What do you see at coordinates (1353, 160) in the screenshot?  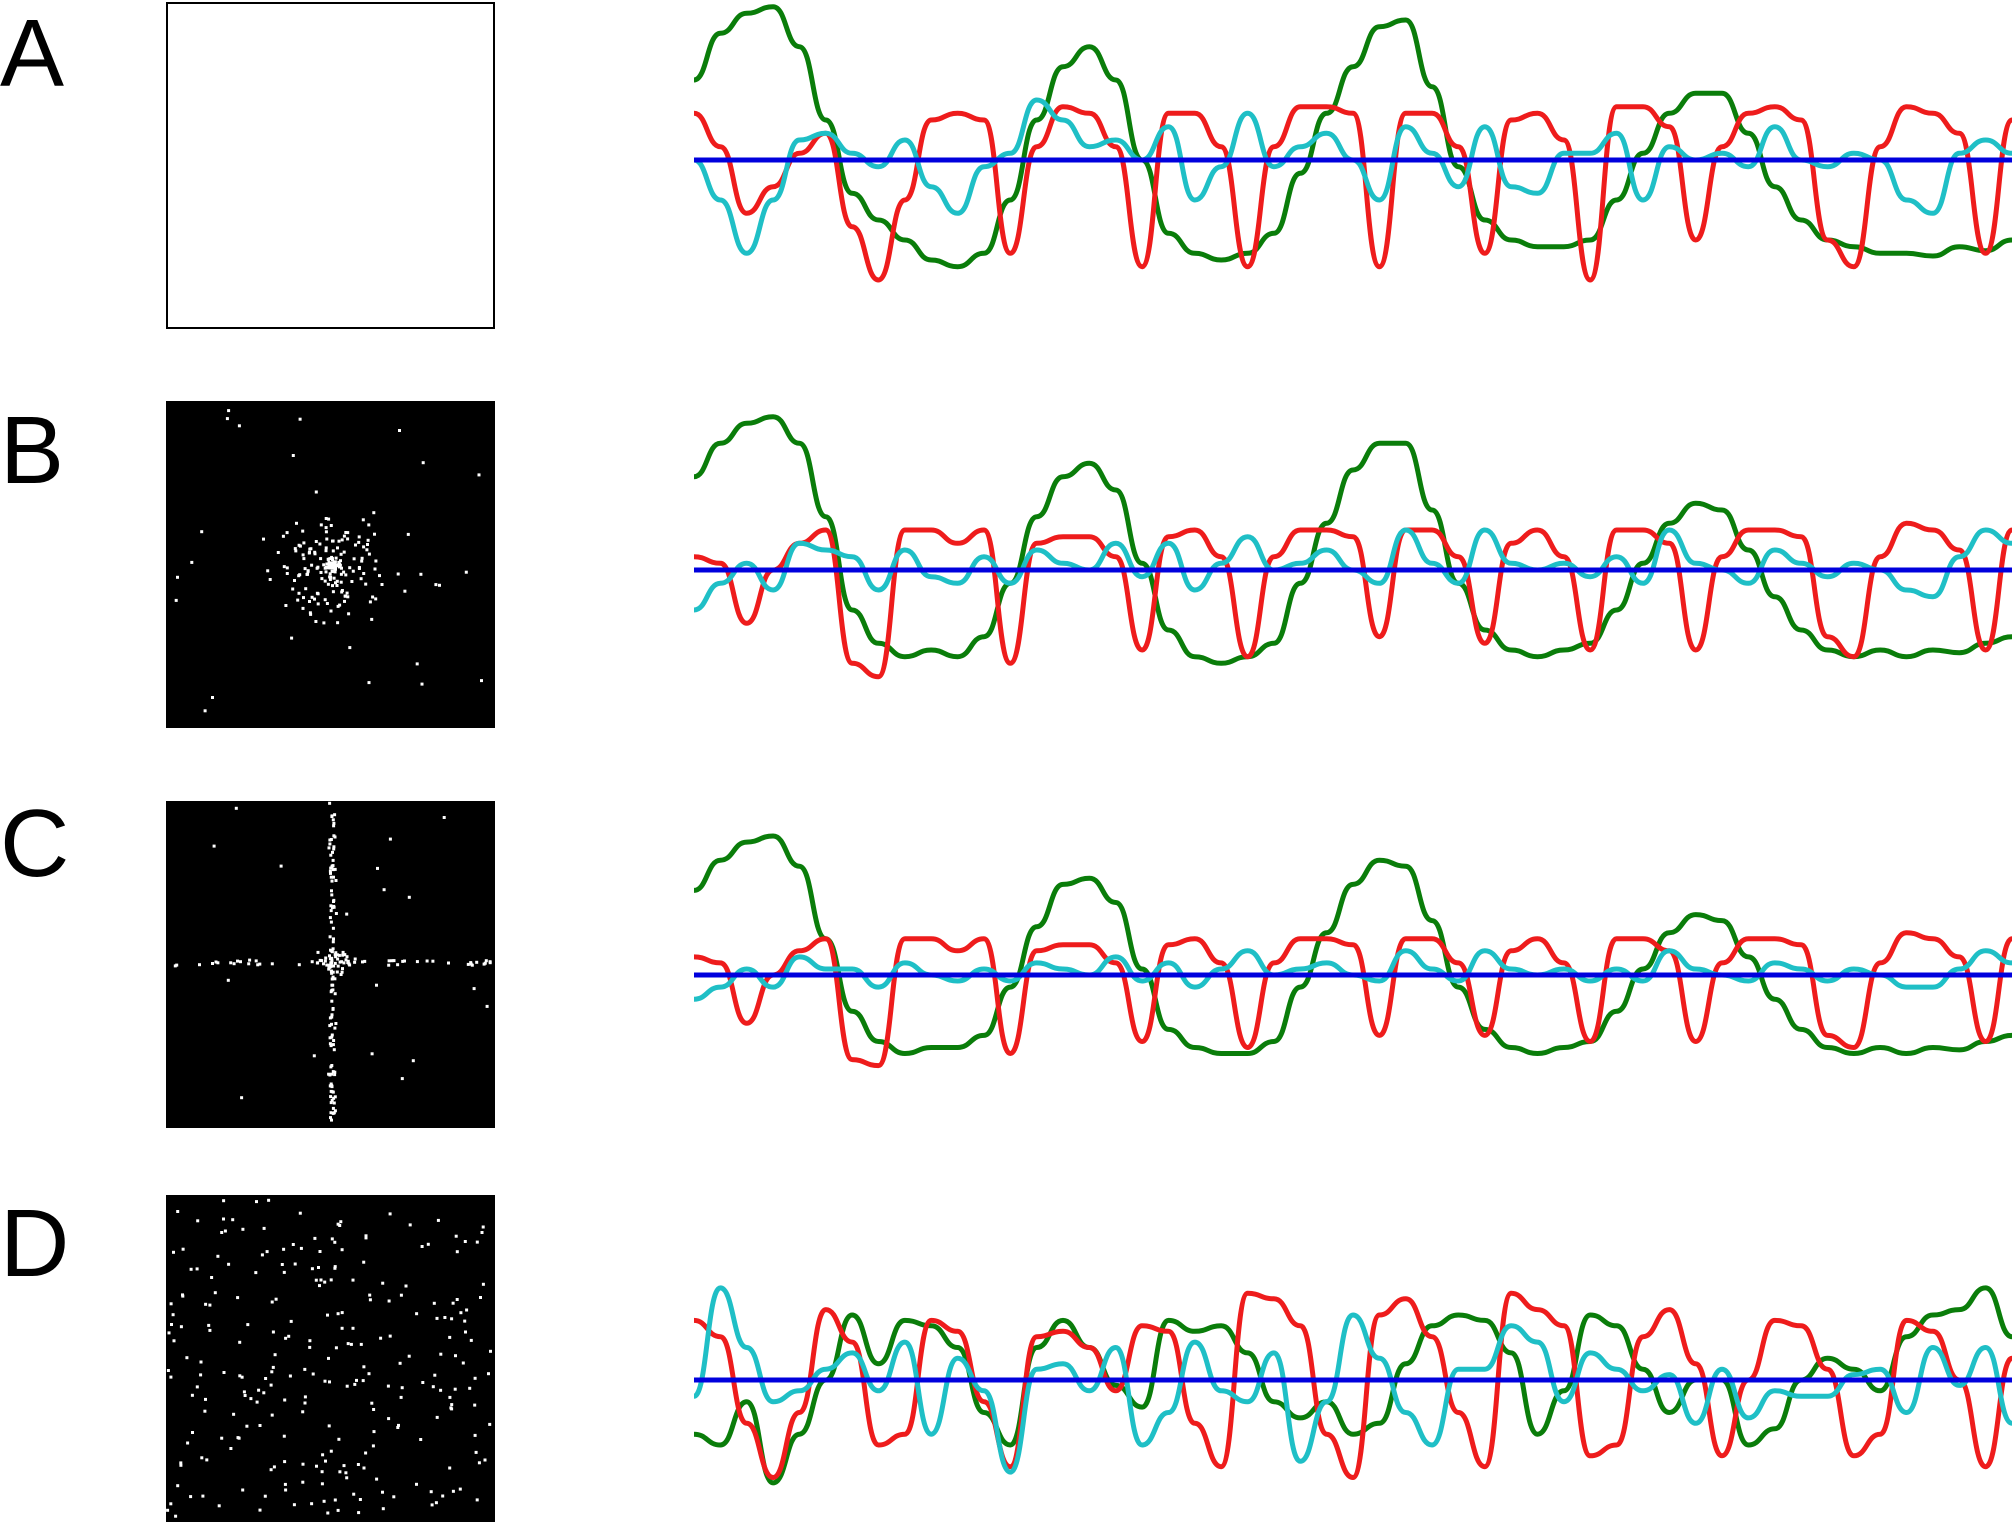 I see `trace-plot-a` at bounding box center [1353, 160].